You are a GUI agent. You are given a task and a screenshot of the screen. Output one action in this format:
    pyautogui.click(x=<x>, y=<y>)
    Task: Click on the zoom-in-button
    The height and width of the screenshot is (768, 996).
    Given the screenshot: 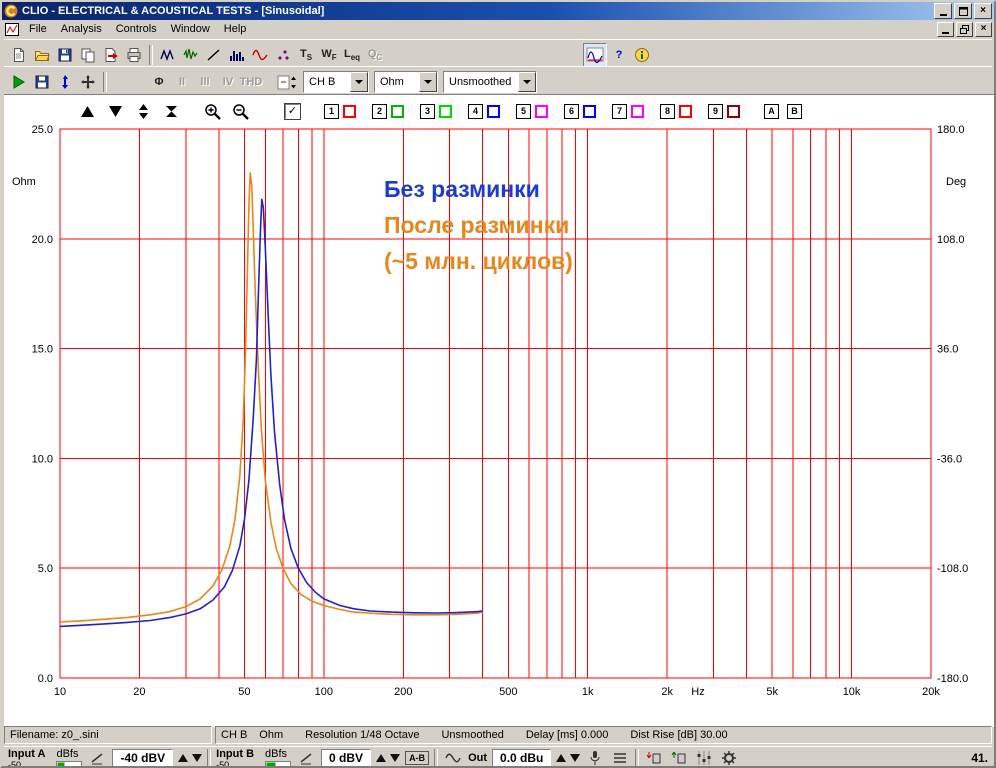 What is the action you would take?
    pyautogui.click(x=213, y=111)
    